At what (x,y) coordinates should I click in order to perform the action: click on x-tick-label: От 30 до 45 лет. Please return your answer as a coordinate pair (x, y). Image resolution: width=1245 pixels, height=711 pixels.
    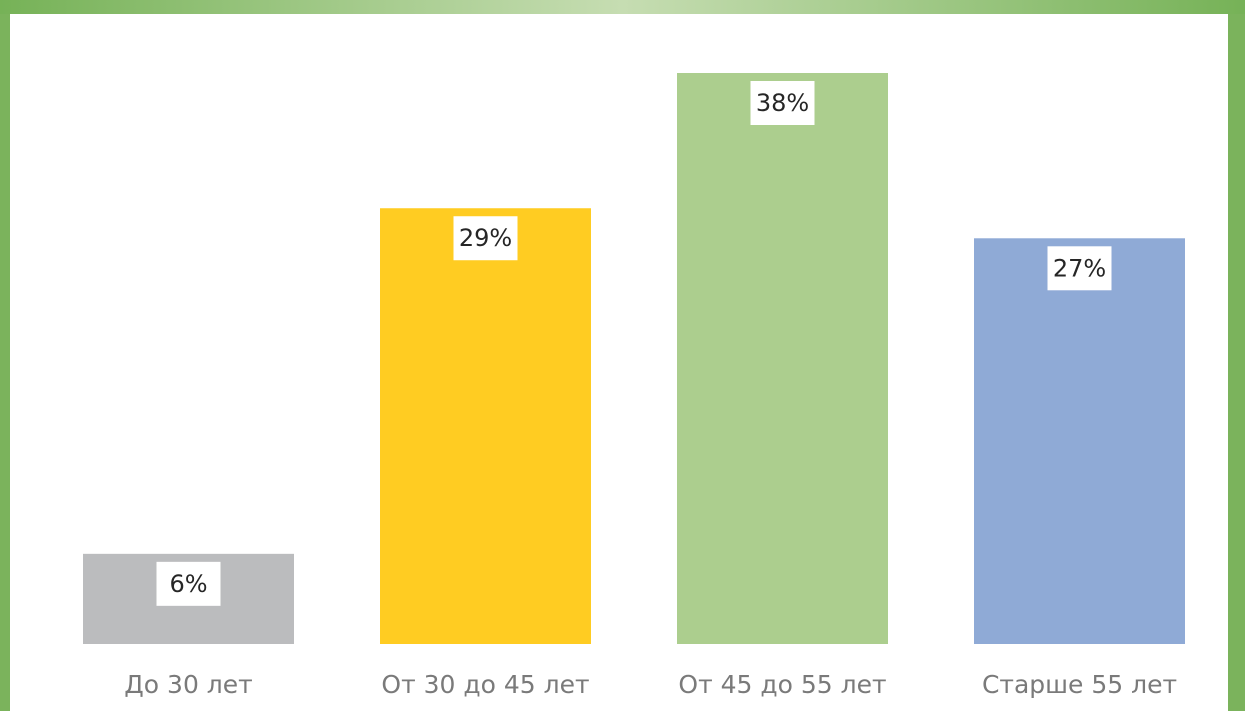
    Looking at the image, I should click on (485, 684).